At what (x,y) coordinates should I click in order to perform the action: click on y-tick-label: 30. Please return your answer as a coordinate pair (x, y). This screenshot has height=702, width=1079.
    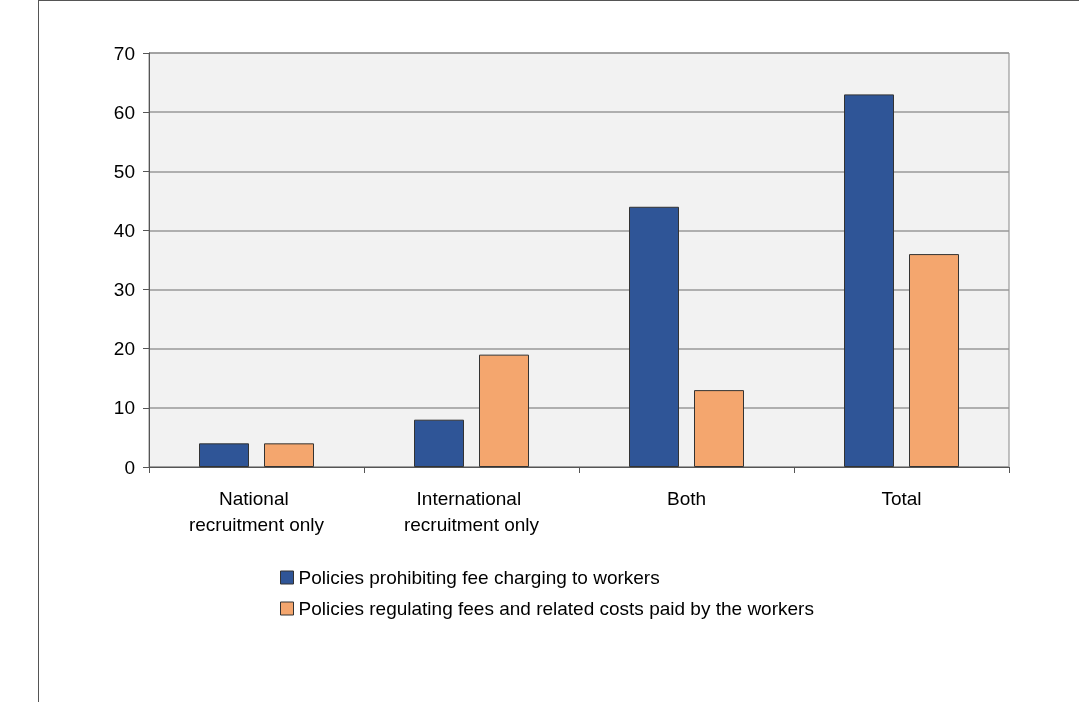
    Looking at the image, I should click on (124, 290).